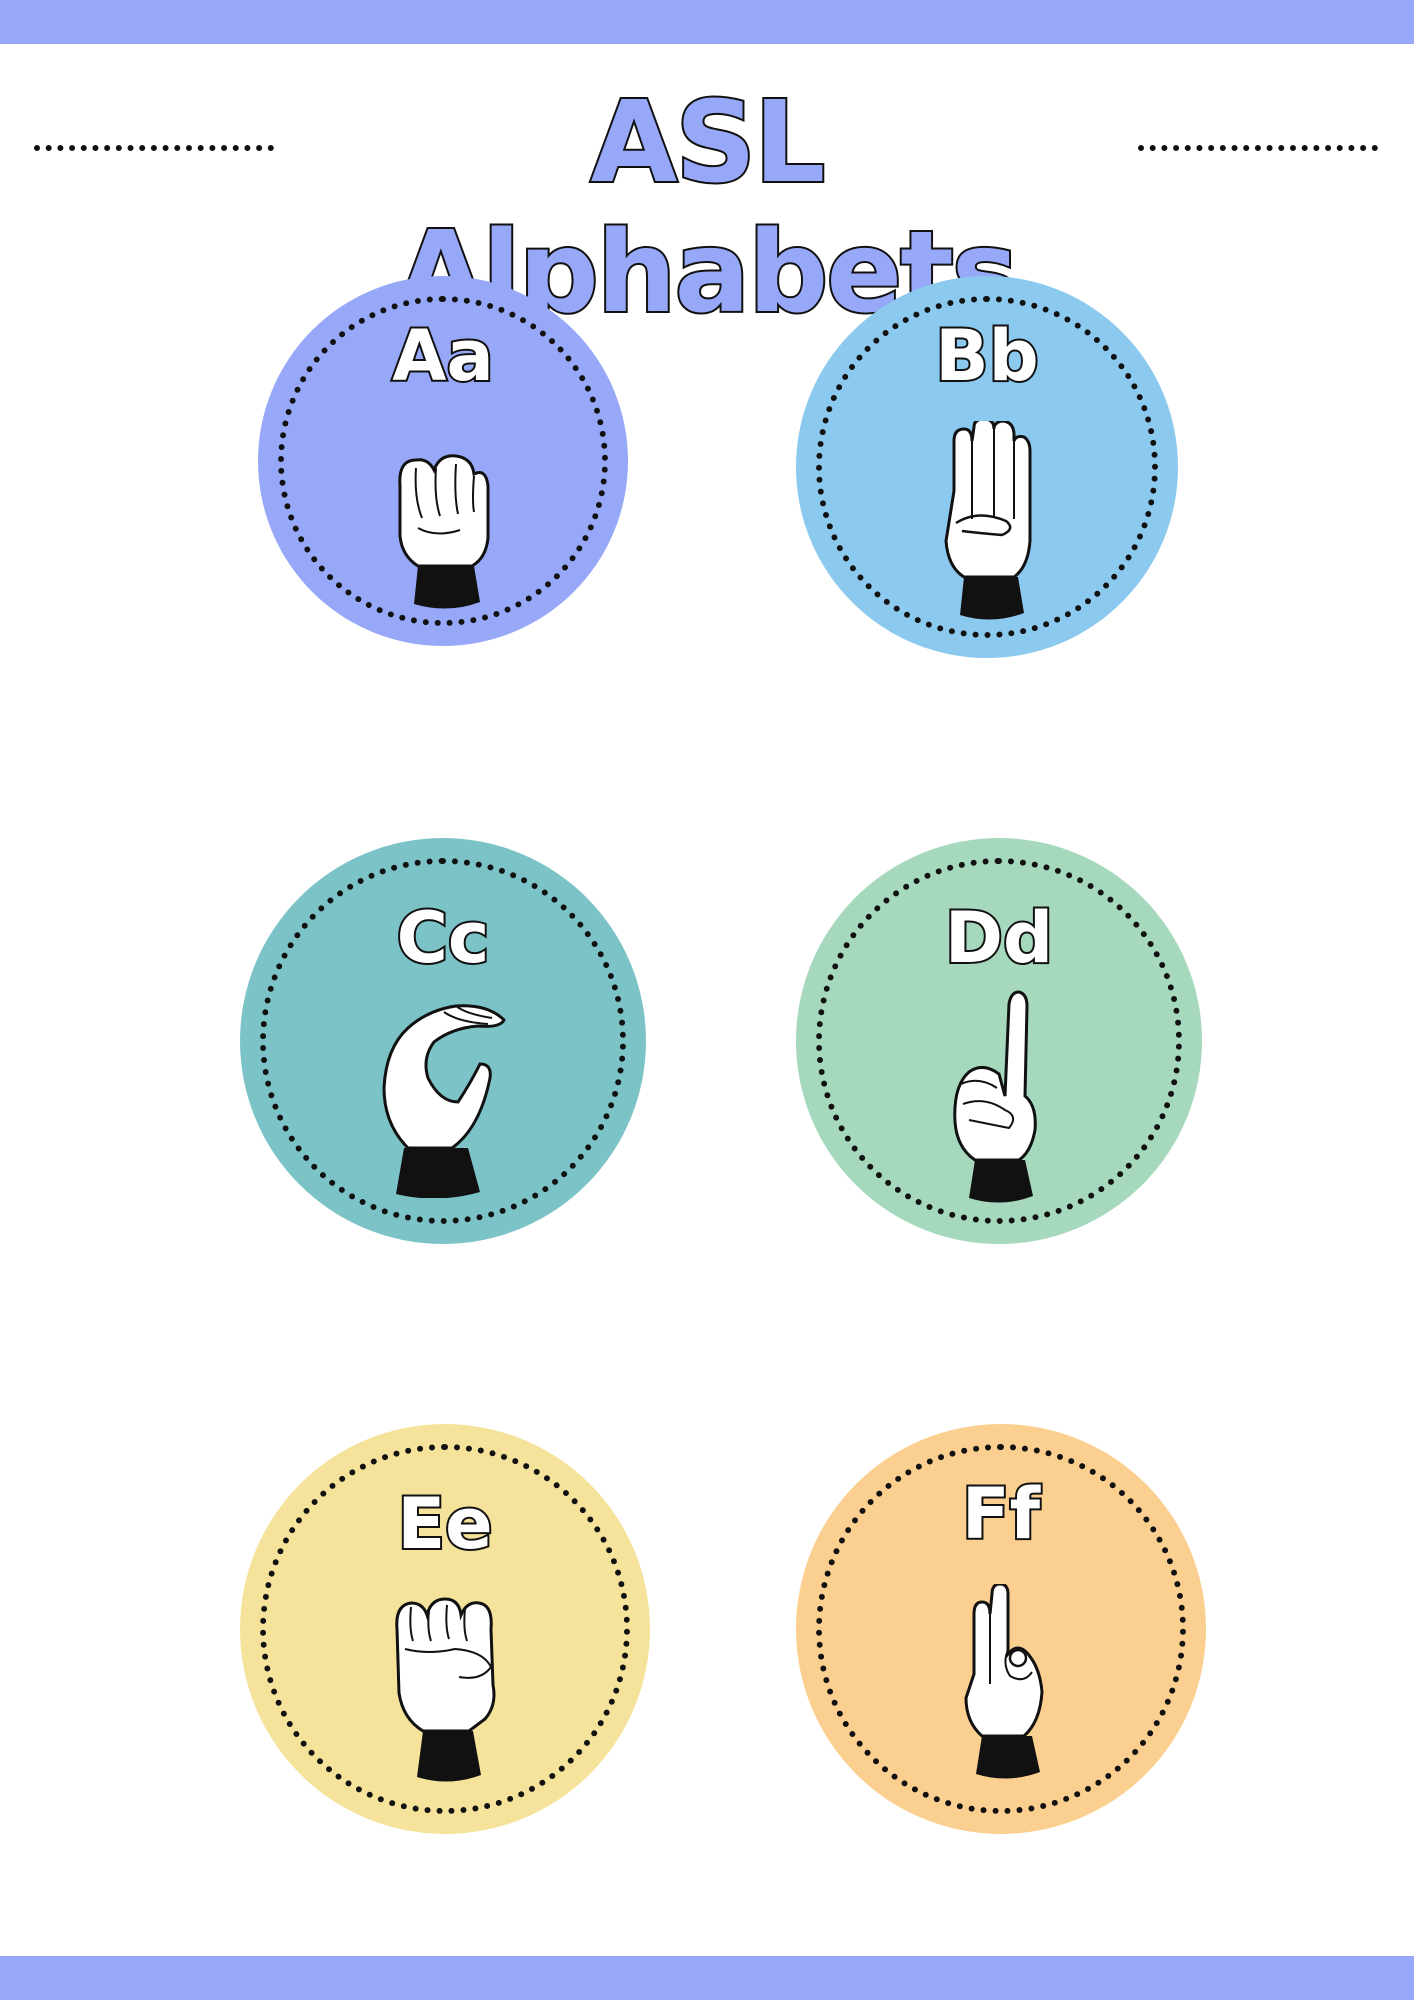 Image resolution: width=1414 pixels, height=2000 pixels. I want to click on asl-d-hand-icon, so click(995, 1096).